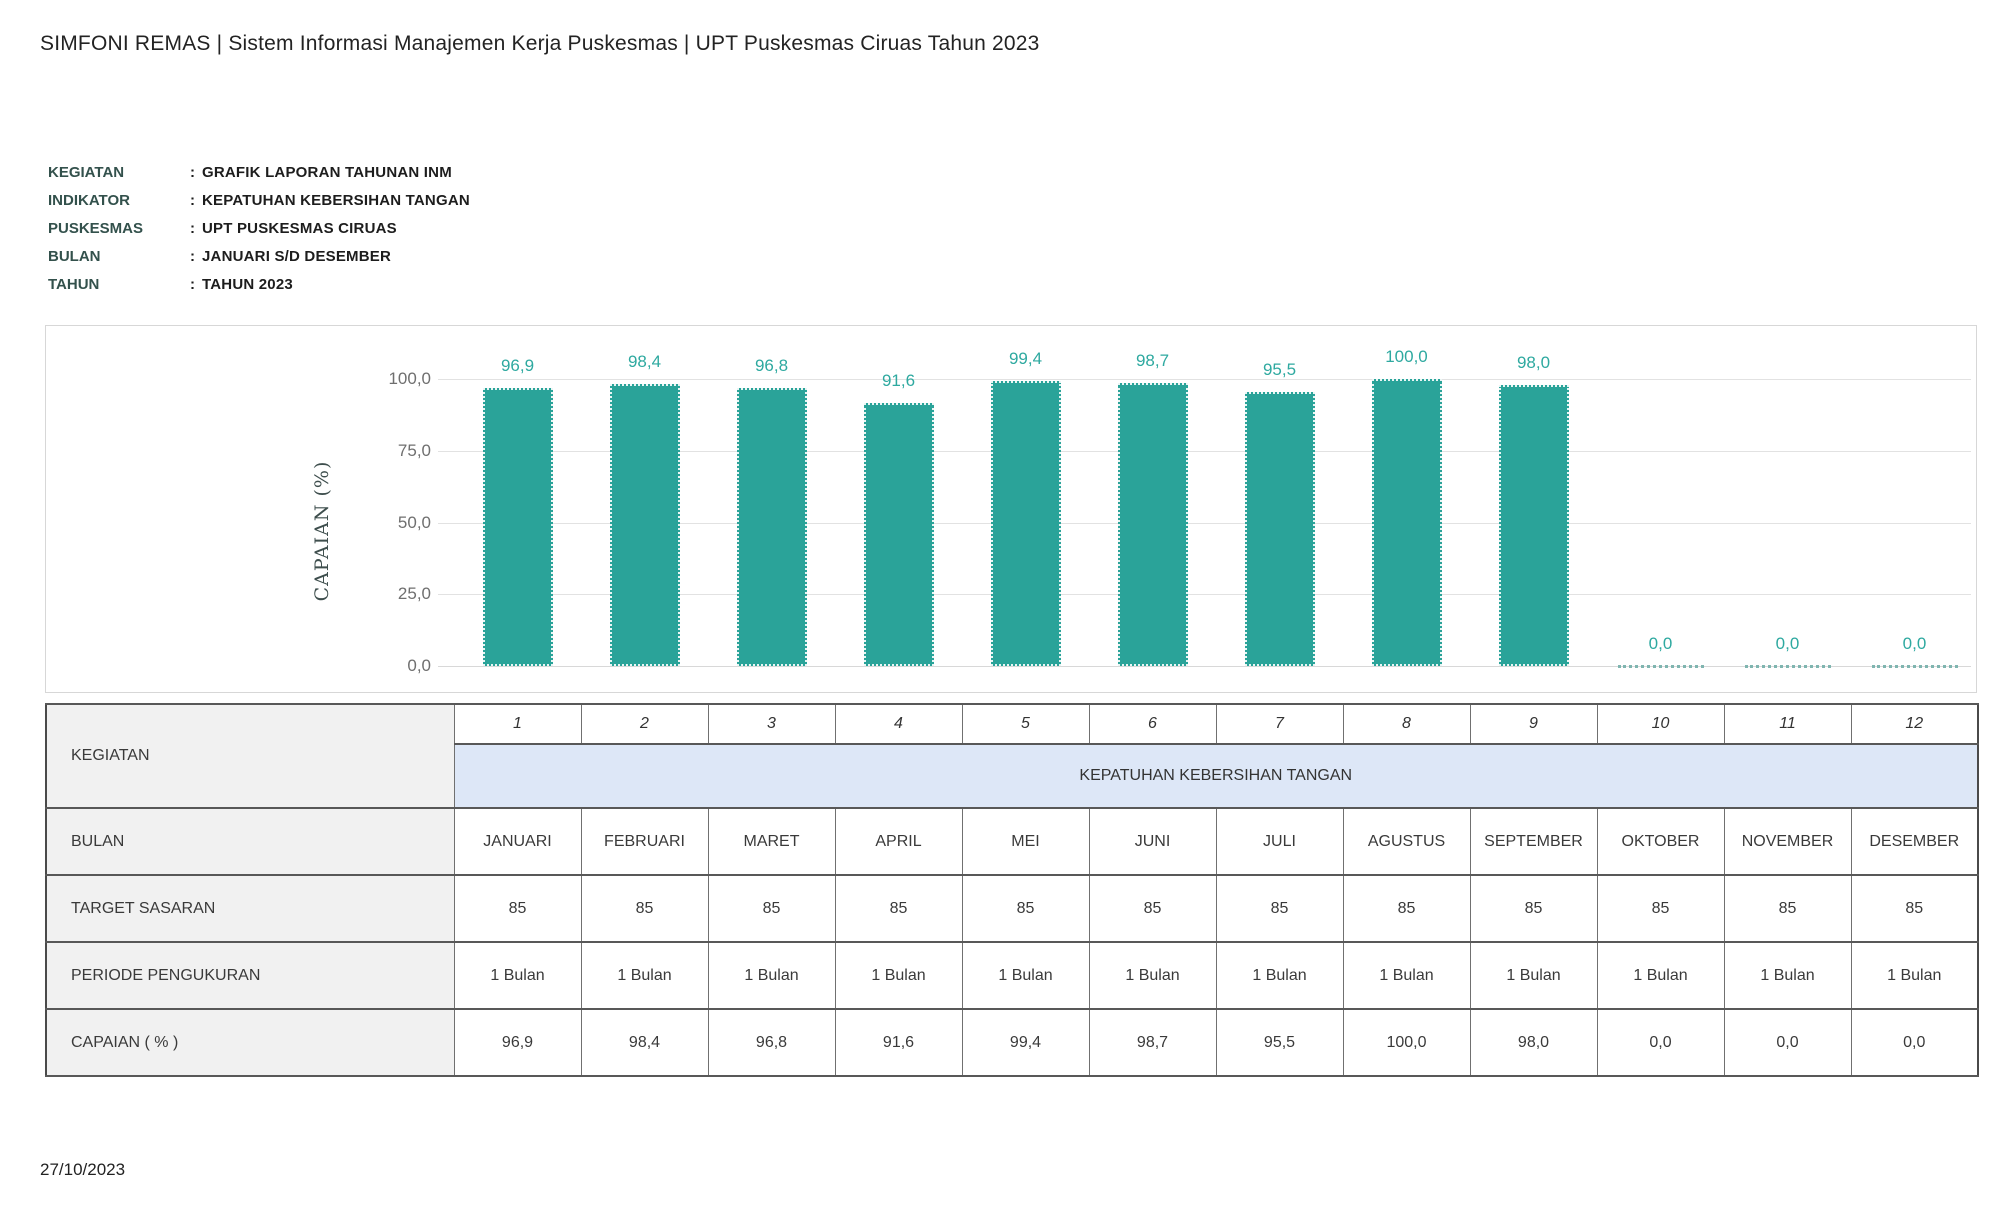  Describe the element at coordinates (1012, 776) in the screenshot. I see `table-row-kegiatan-value: KEPATUHAN KEBERSIHAN TANGAN` at that location.